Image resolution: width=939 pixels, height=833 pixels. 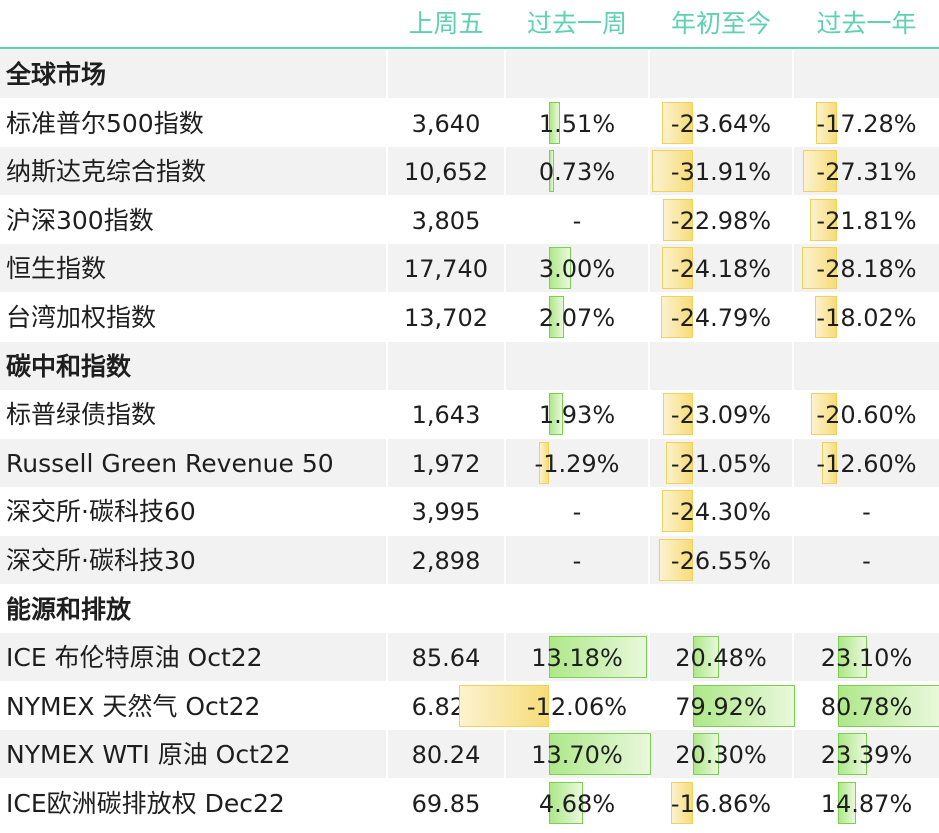 I want to click on section-row: 能源和排放, so click(x=469, y=608).